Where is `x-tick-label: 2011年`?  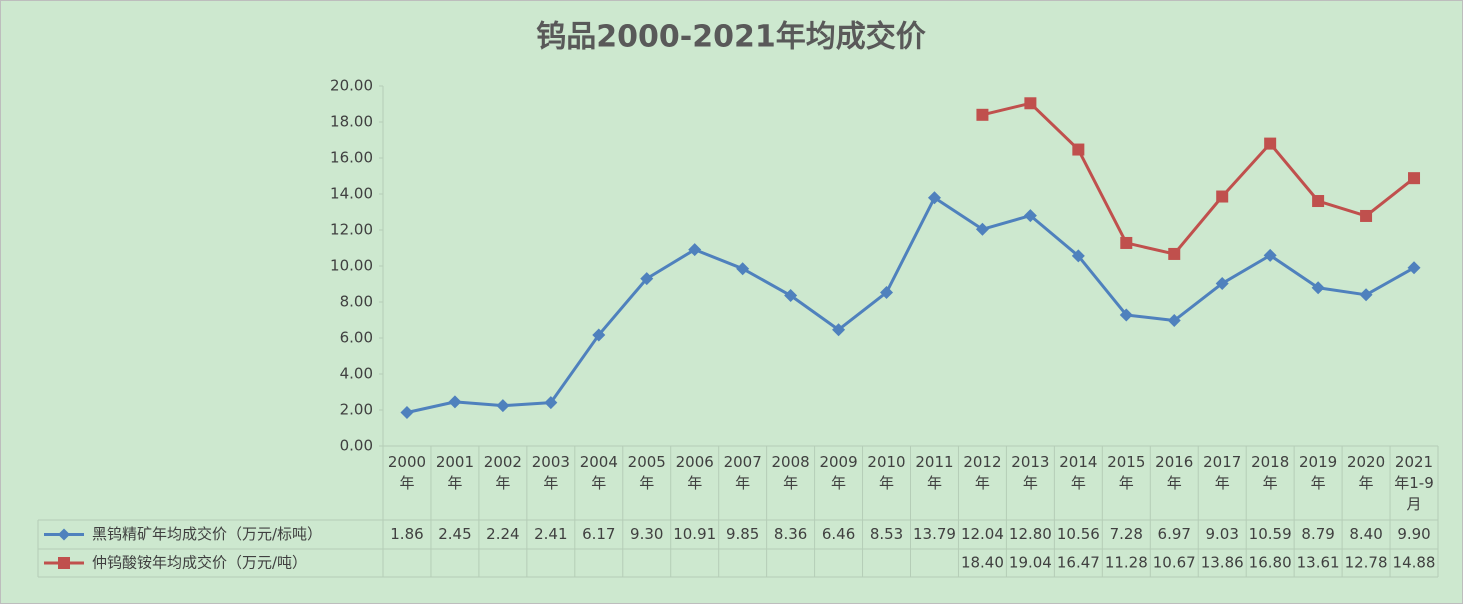
x-tick-label: 2011年 is located at coordinates (934, 472).